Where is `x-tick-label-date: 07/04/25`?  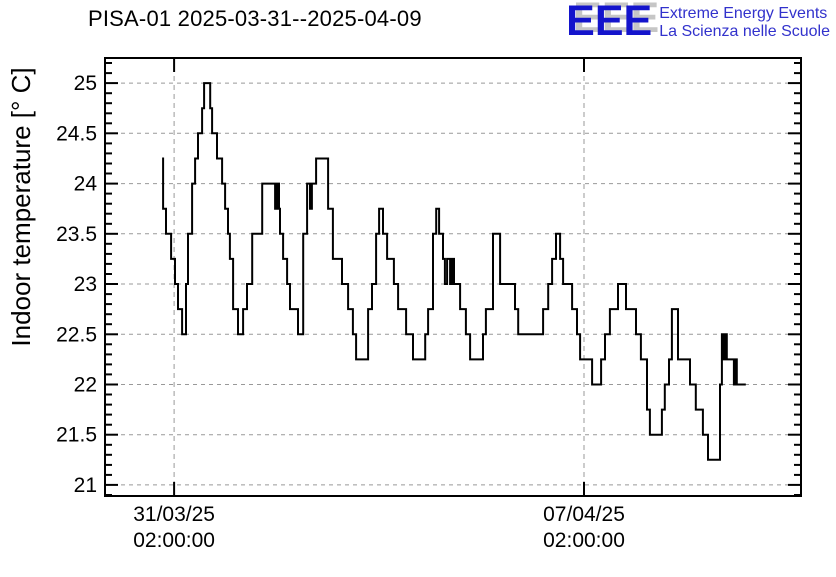
x-tick-label-date: 07/04/25 is located at coordinates (584, 514).